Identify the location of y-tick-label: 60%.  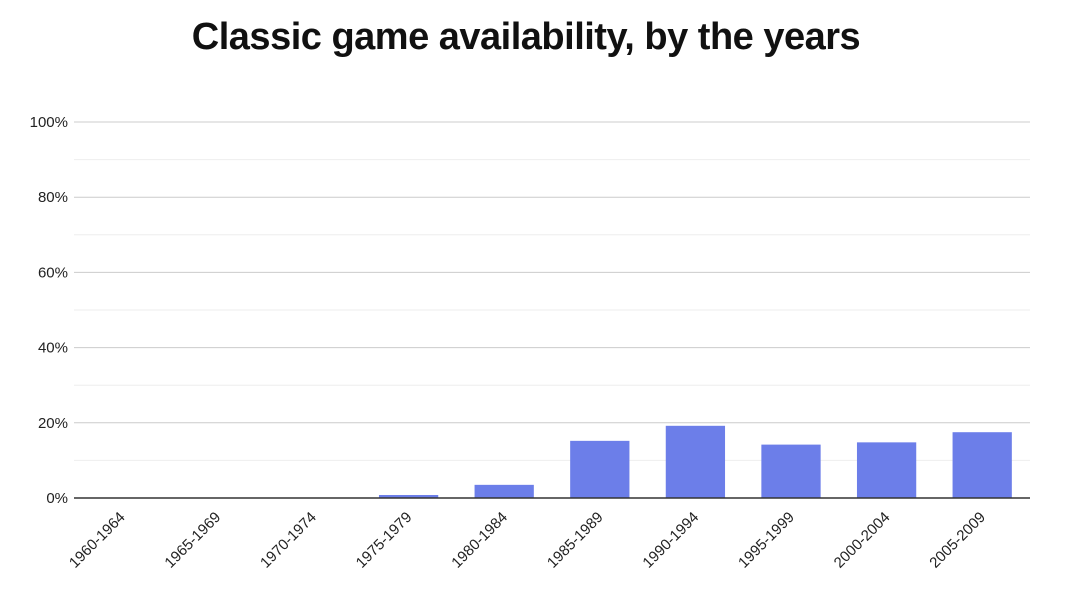
(53, 272).